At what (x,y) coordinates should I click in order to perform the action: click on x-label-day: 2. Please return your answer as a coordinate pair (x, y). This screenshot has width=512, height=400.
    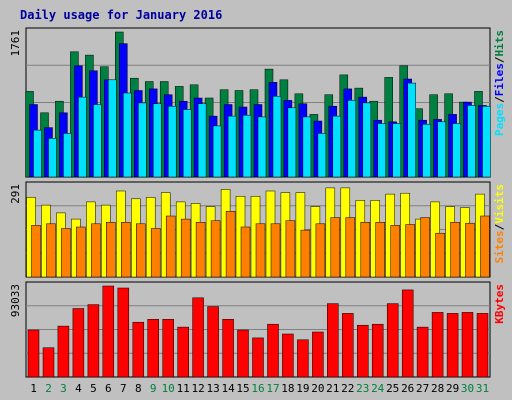
    Looking at the image, I should click on (48, 388).